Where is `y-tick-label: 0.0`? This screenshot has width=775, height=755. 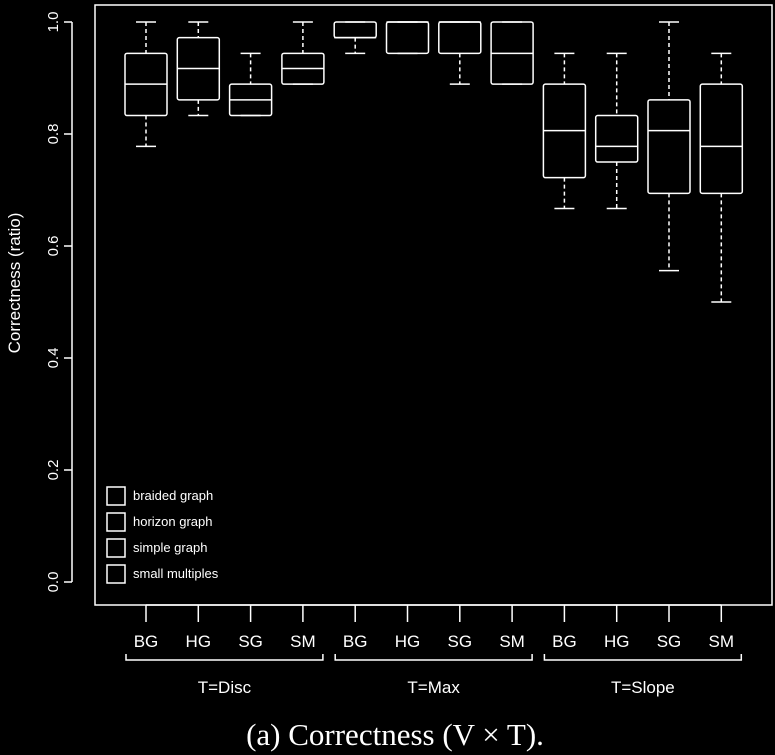
y-tick-label: 0.0 is located at coordinates (53, 582).